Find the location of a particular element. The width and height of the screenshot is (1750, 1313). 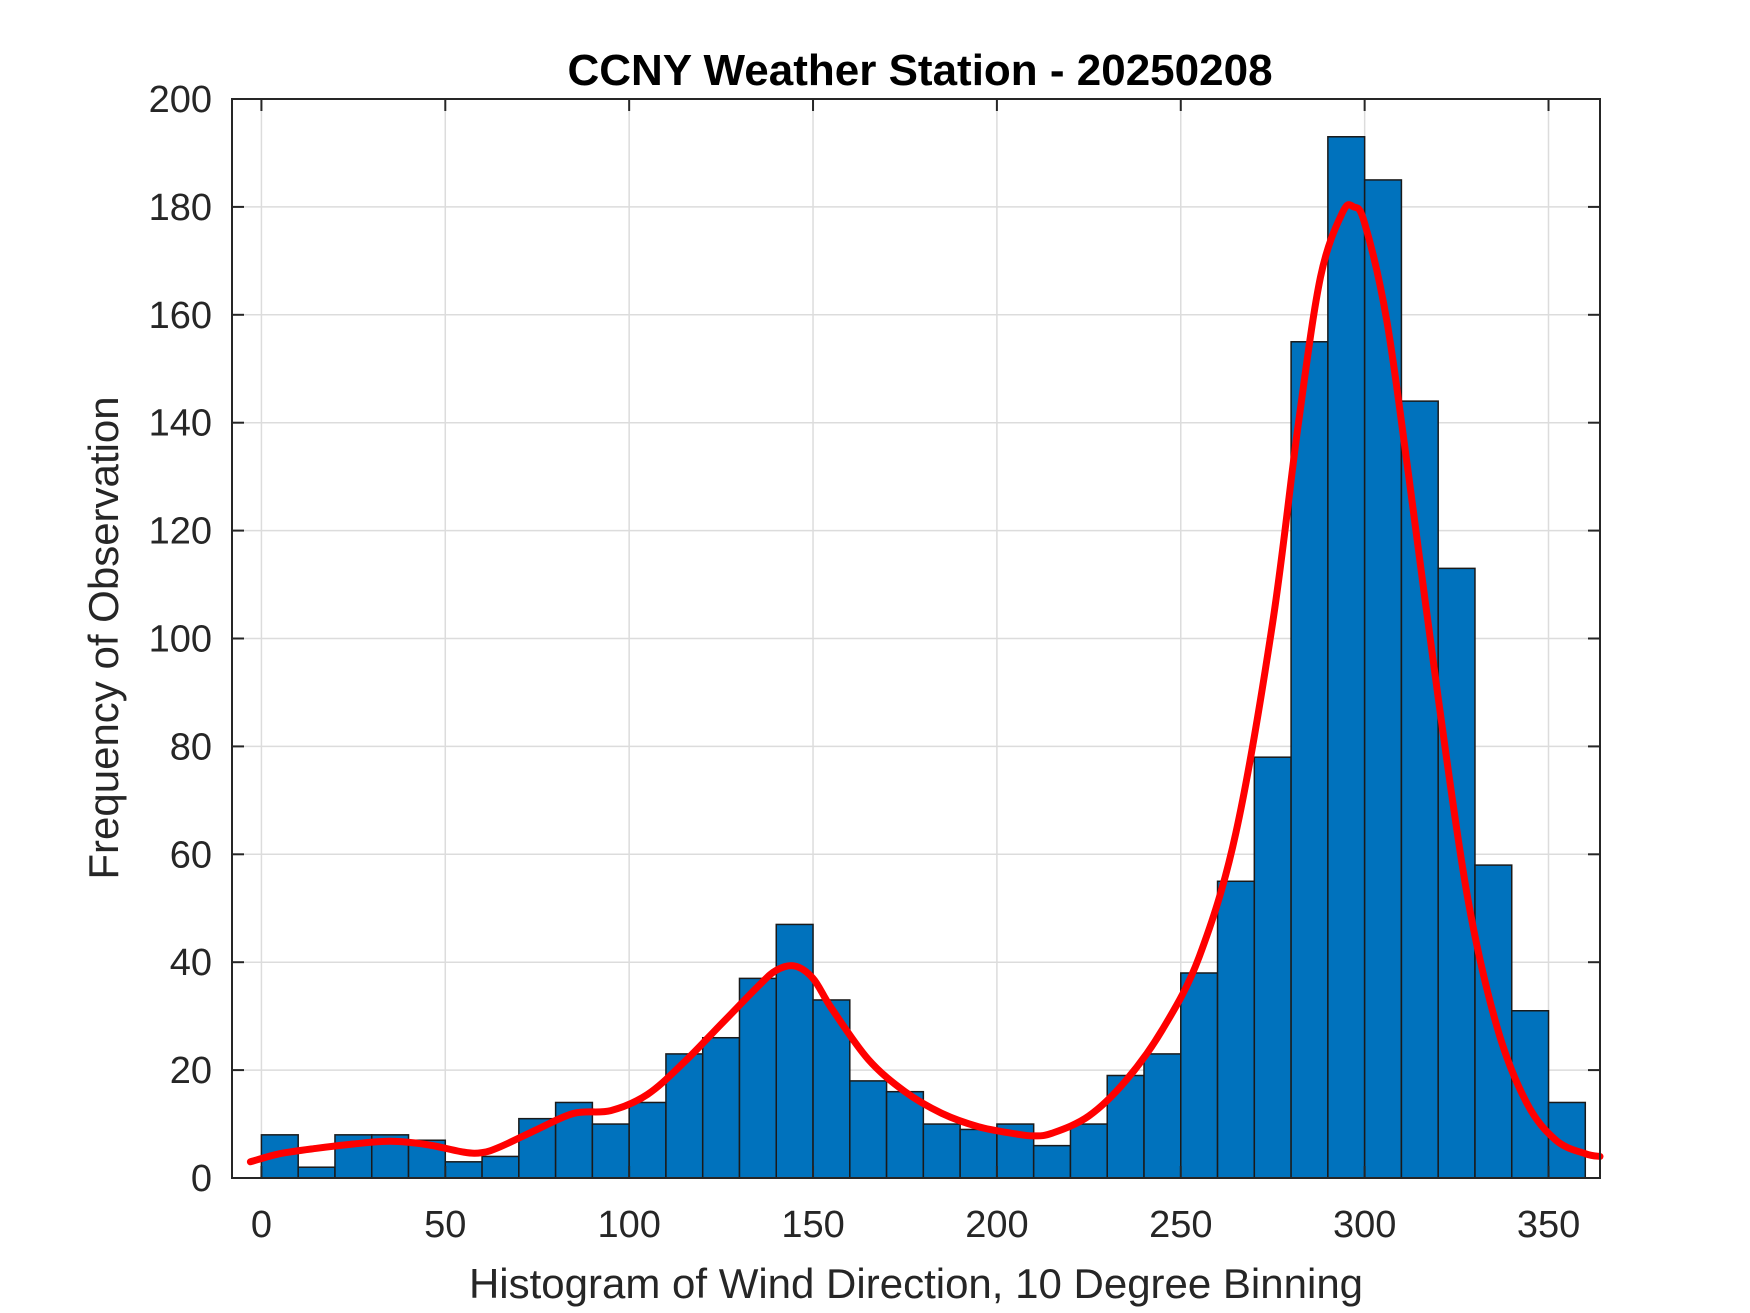

y-tick-label: 60 is located at coordinates (191, 855).